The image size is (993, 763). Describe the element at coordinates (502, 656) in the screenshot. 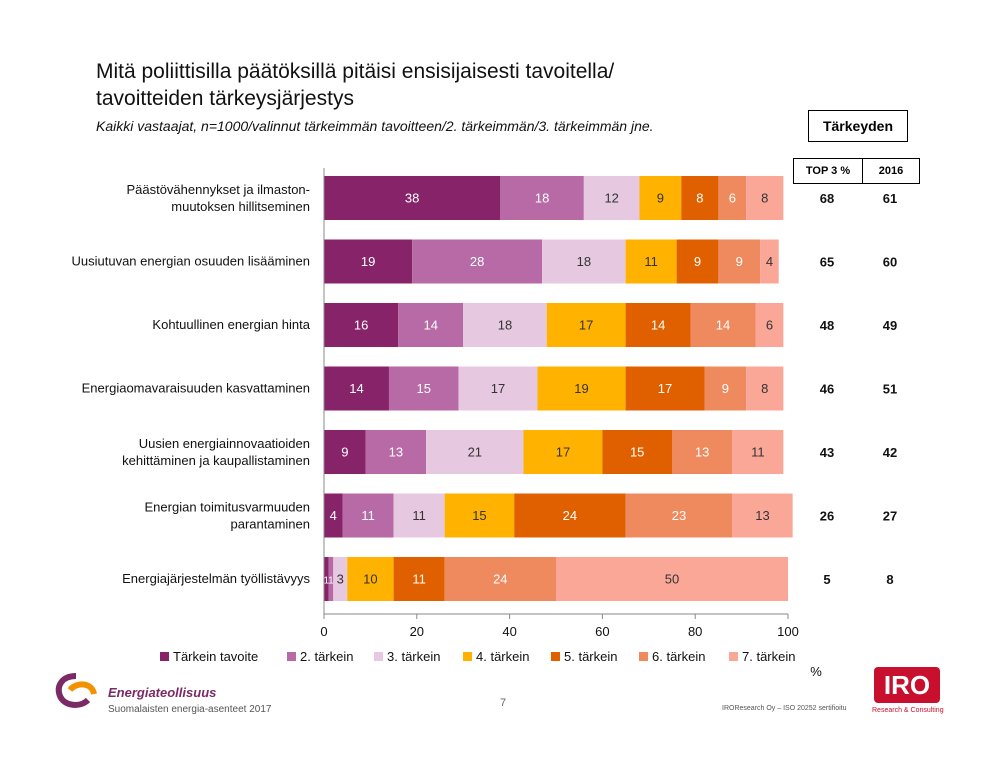

I see `legend-label: 4. tärkein` at that location.